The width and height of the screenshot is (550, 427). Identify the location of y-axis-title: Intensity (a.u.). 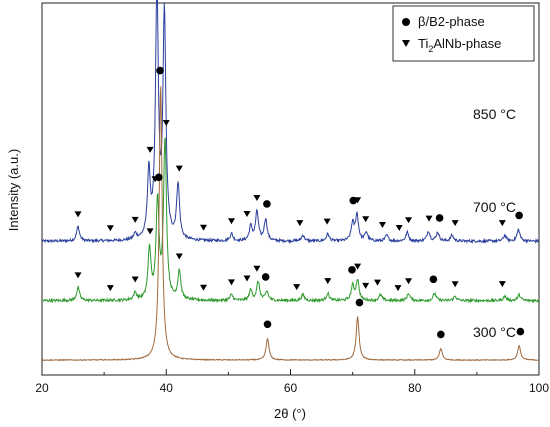
(13, 190).